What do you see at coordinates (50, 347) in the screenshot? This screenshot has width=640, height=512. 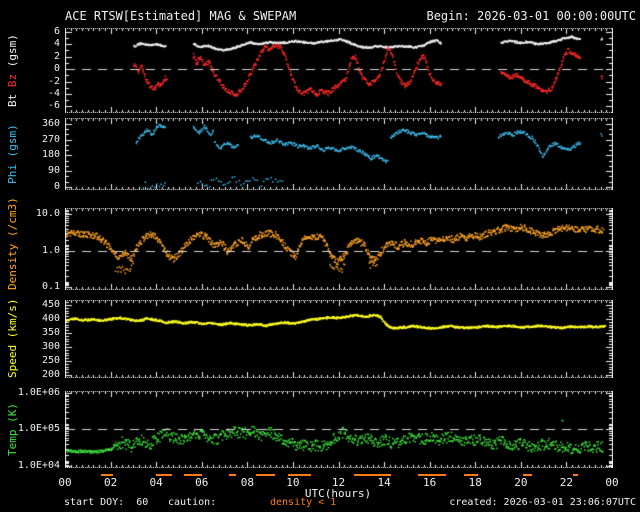 I see `y-tick-label: 300` at bounding box center [50, 347].